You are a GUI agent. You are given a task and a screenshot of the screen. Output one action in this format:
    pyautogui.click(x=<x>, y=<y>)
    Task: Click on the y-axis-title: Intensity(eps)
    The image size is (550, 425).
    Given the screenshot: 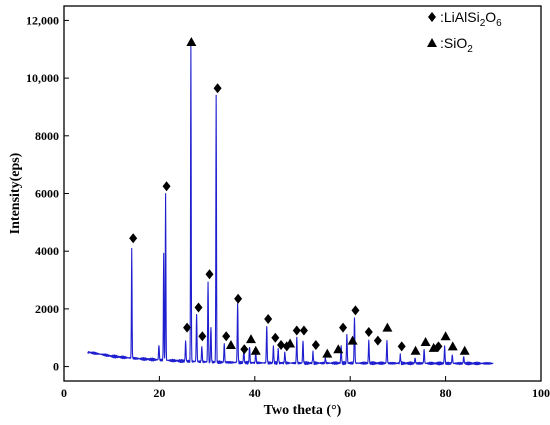 What is the action you would take?
    pyautogui.click(x=15, y=193)
    